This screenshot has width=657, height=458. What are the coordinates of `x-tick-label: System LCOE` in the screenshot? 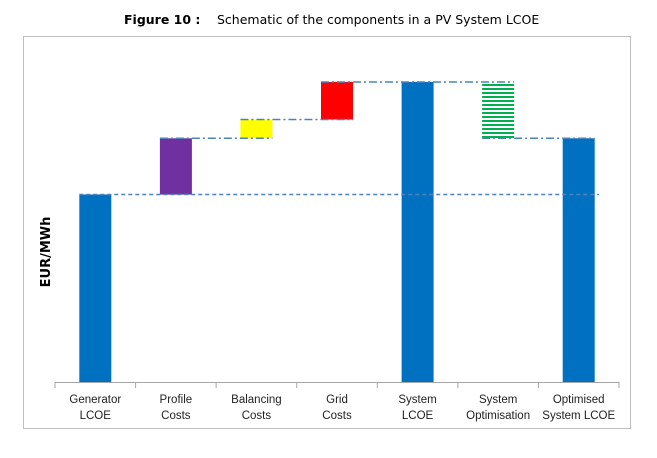 It's located at (417, 408).